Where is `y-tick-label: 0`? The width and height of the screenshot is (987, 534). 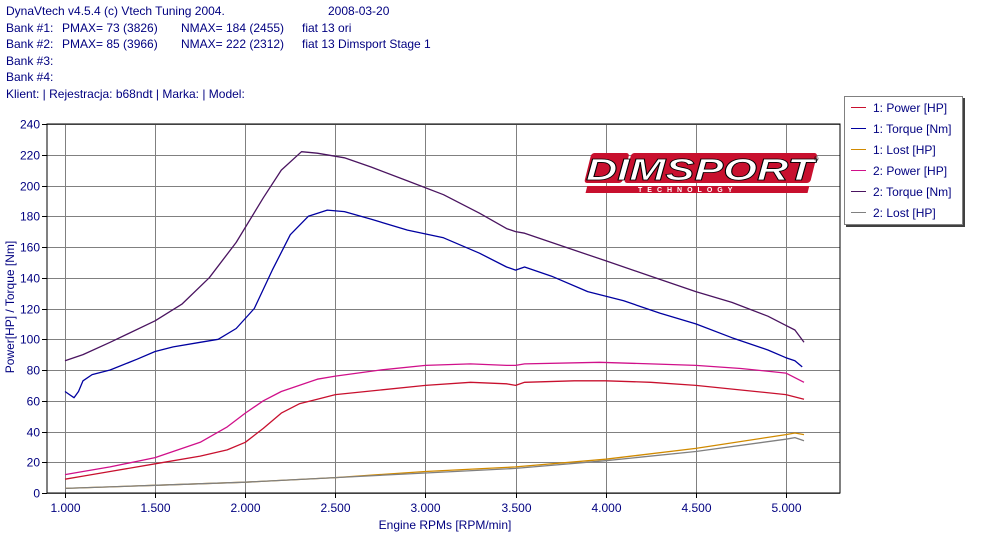 y-tick-label: 0 is located at coordinates (36, 494).